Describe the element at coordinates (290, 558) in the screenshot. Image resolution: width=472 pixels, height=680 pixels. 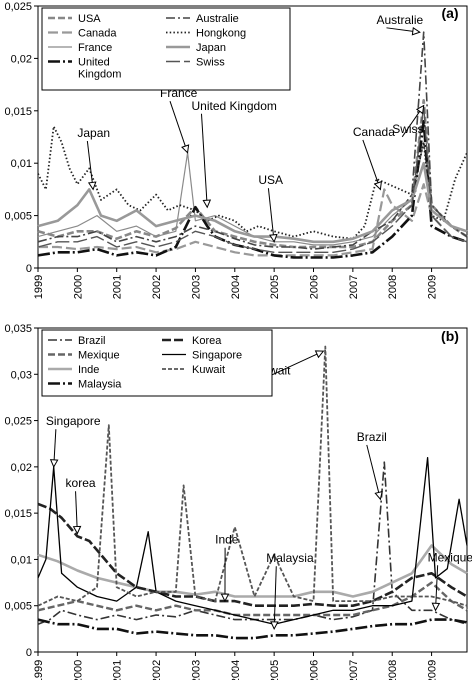
I see `annotation-malaysia: Malaysia` at that location.